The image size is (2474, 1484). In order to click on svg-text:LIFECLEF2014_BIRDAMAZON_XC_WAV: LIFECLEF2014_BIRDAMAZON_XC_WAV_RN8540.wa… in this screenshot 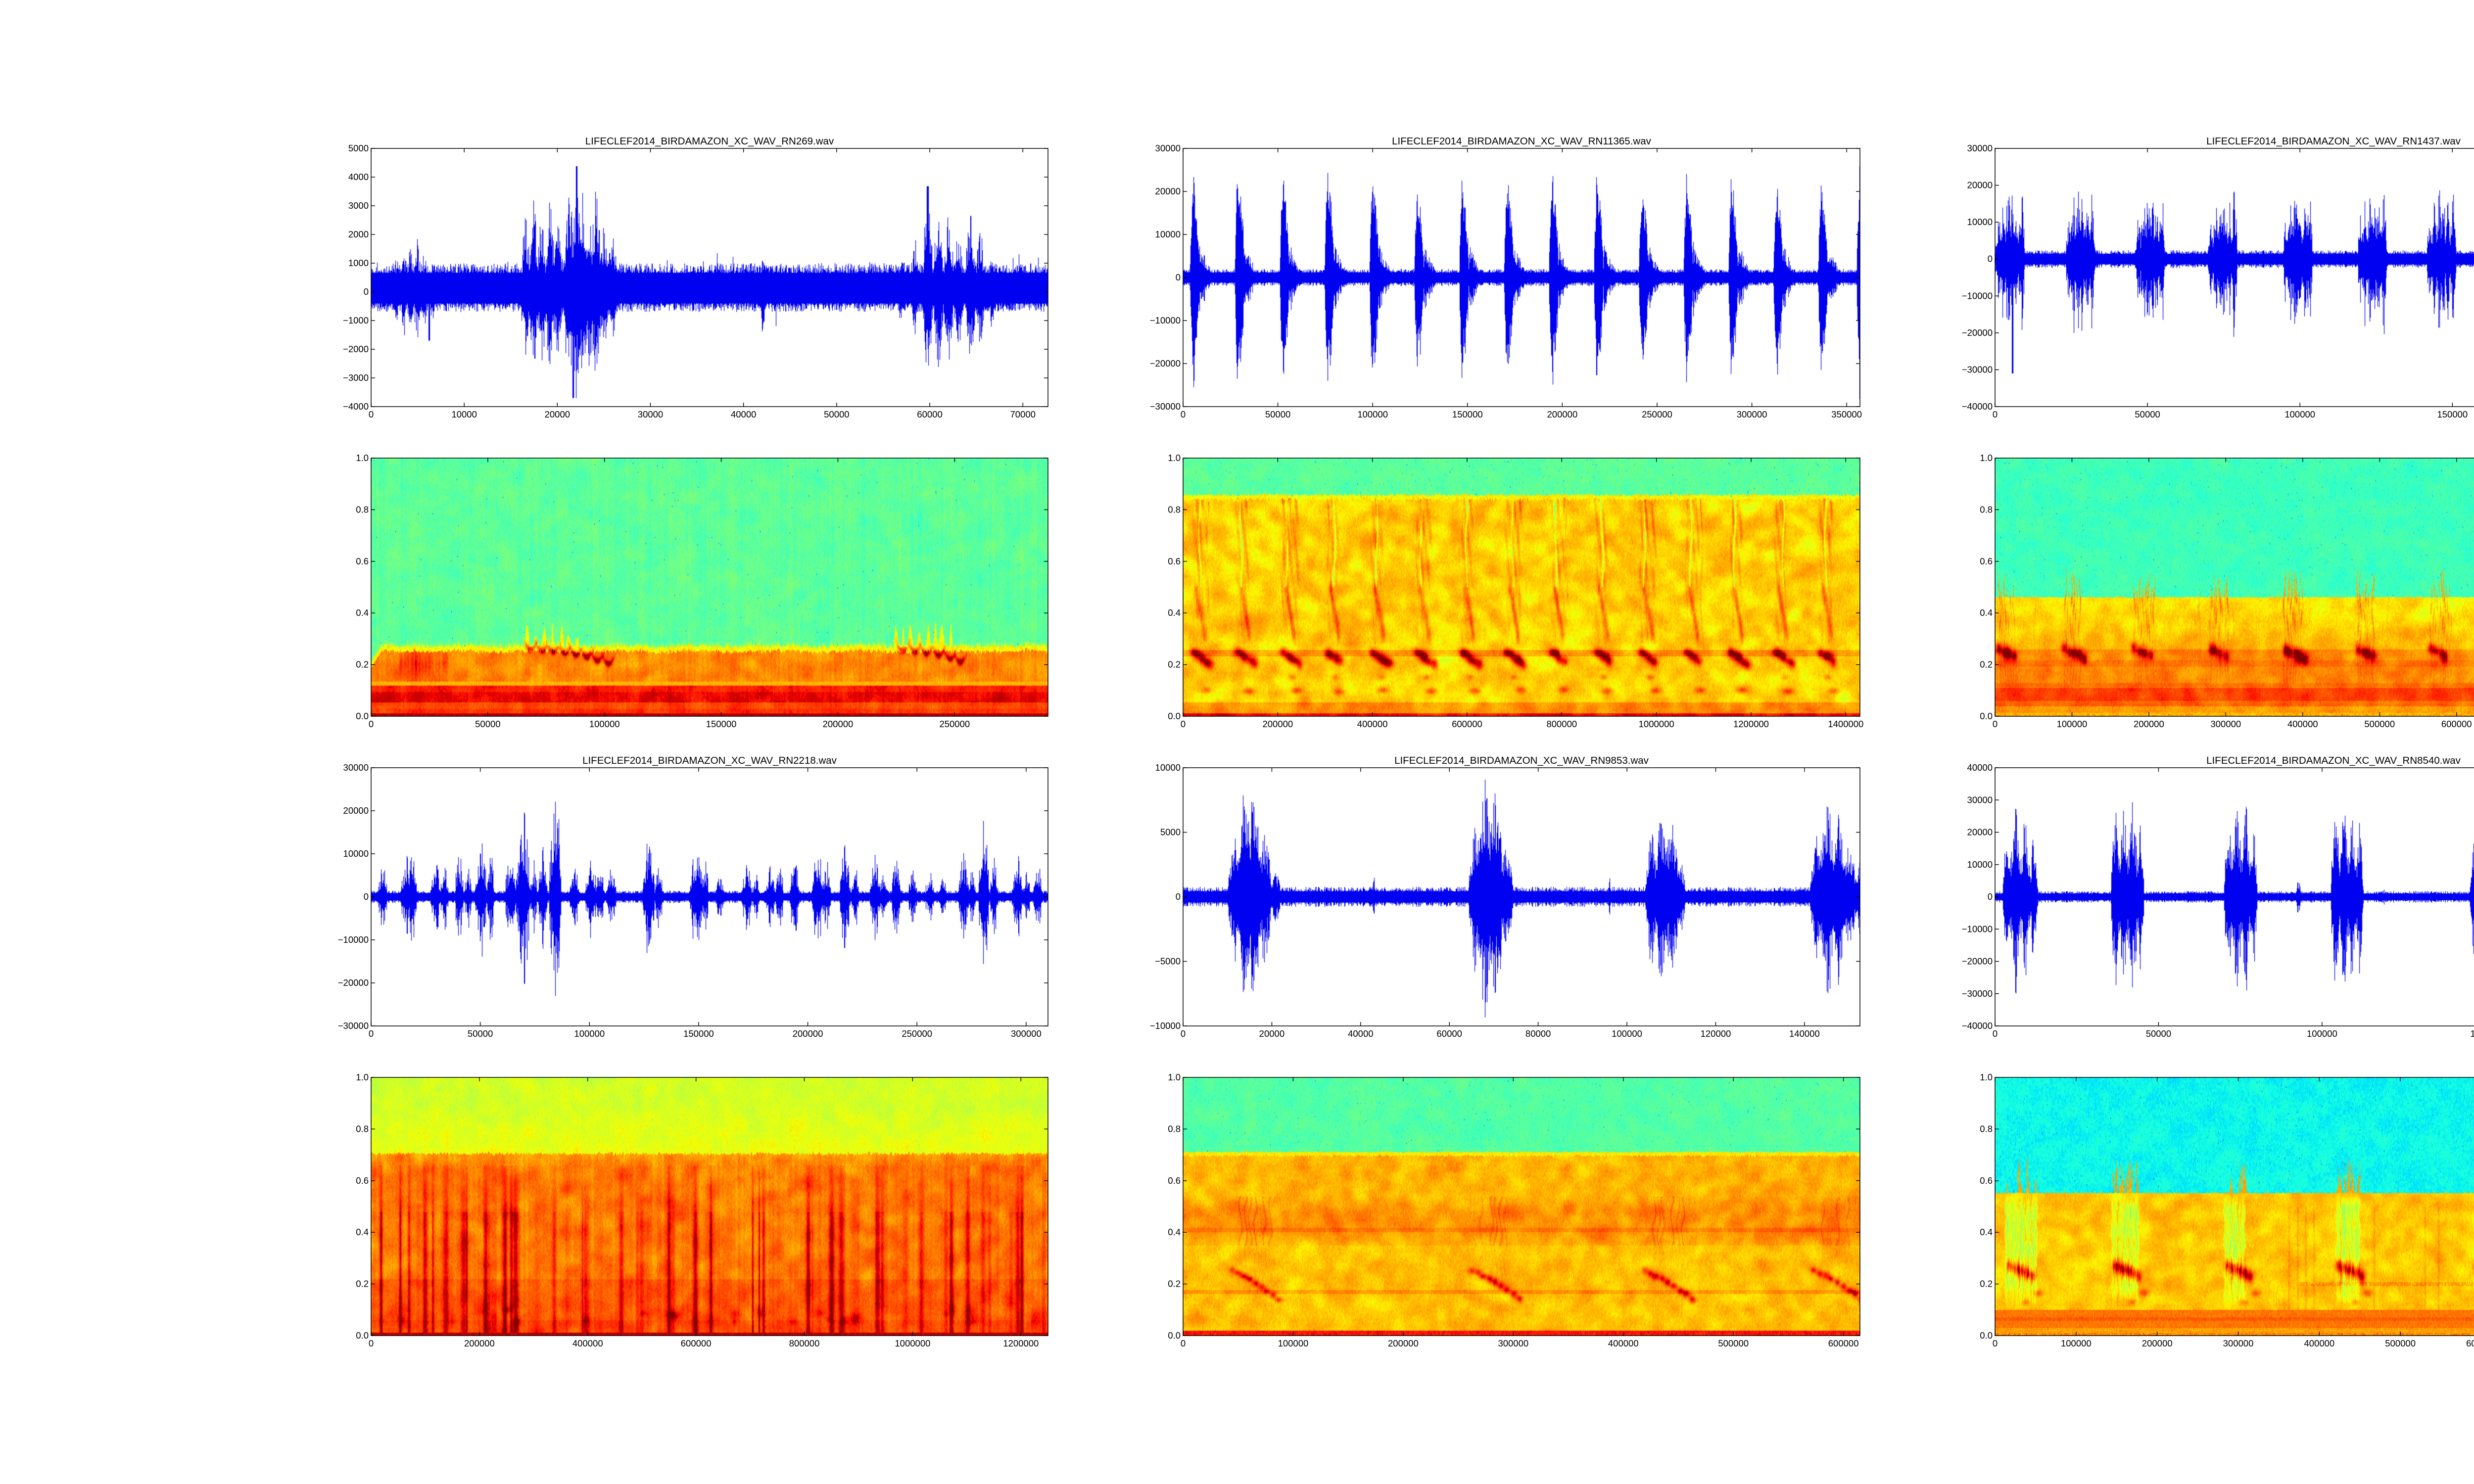, I will do `click(2333, 760)`.